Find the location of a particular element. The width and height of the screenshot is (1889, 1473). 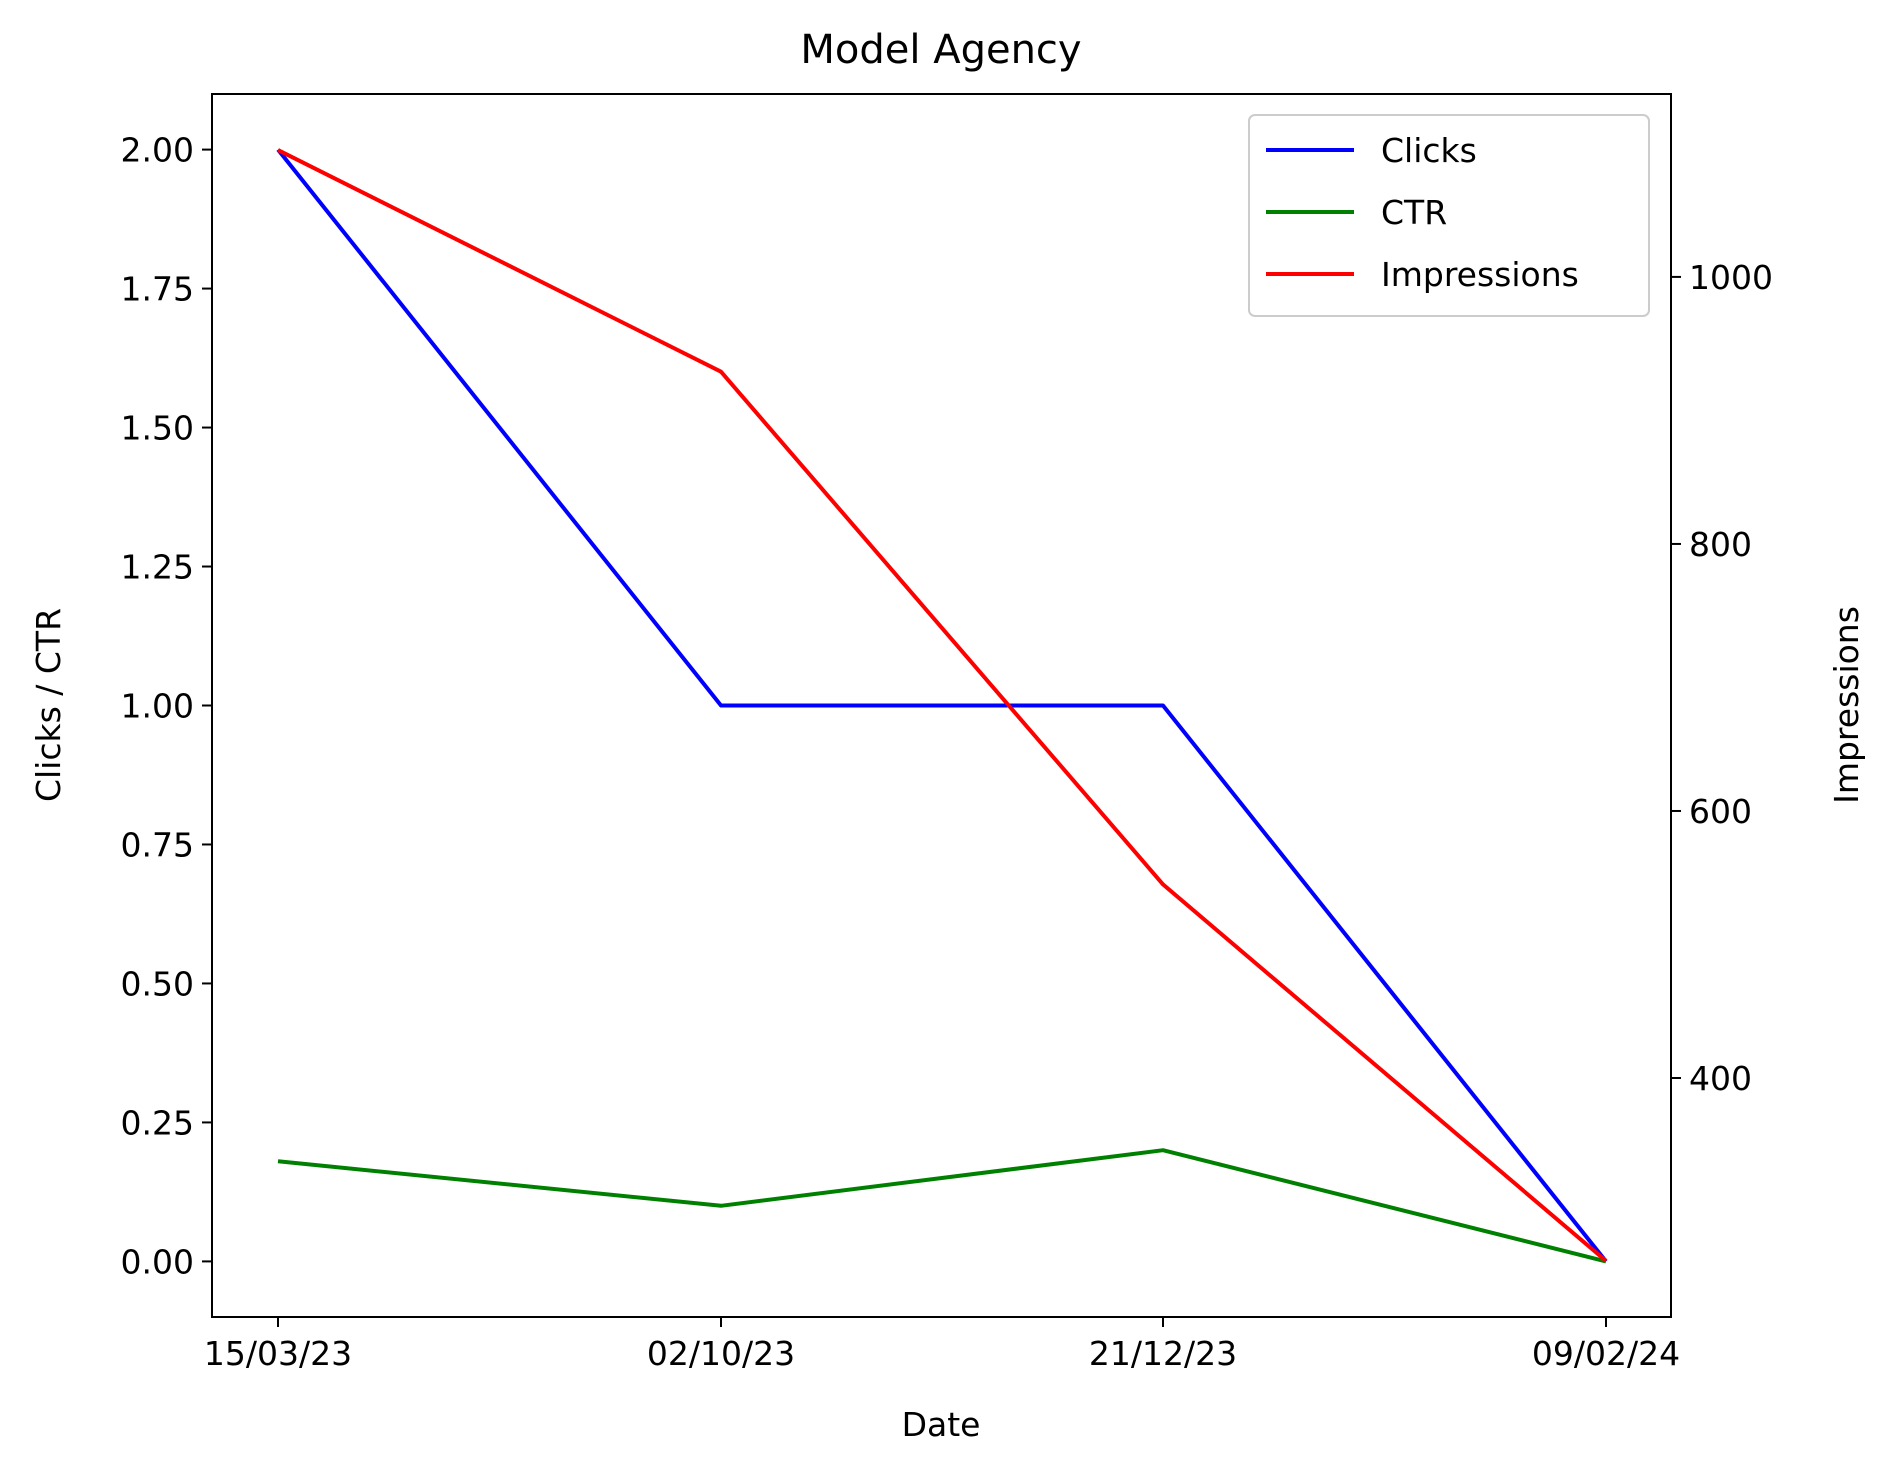

y-tick-label: 0.50 is located at coordinates (157, 983).